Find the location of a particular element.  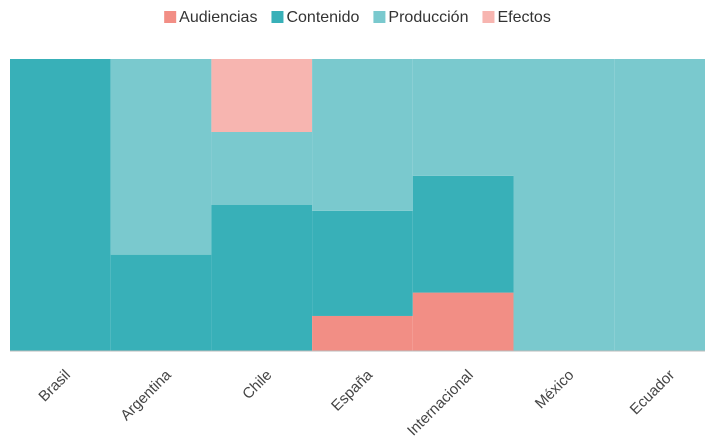

x-tick-label: España is located at coordinates (352, 390).